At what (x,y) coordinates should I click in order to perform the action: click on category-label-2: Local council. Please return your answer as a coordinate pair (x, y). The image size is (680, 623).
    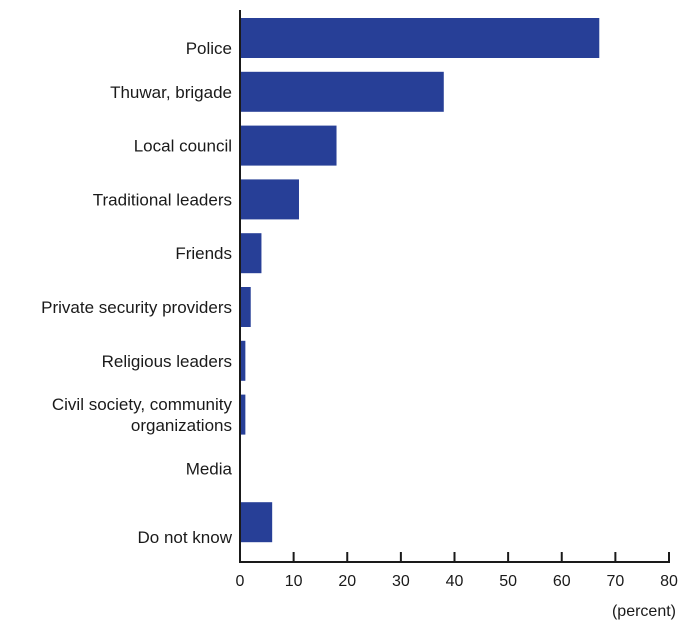
    Looking at the image, I should click on (183, 146).